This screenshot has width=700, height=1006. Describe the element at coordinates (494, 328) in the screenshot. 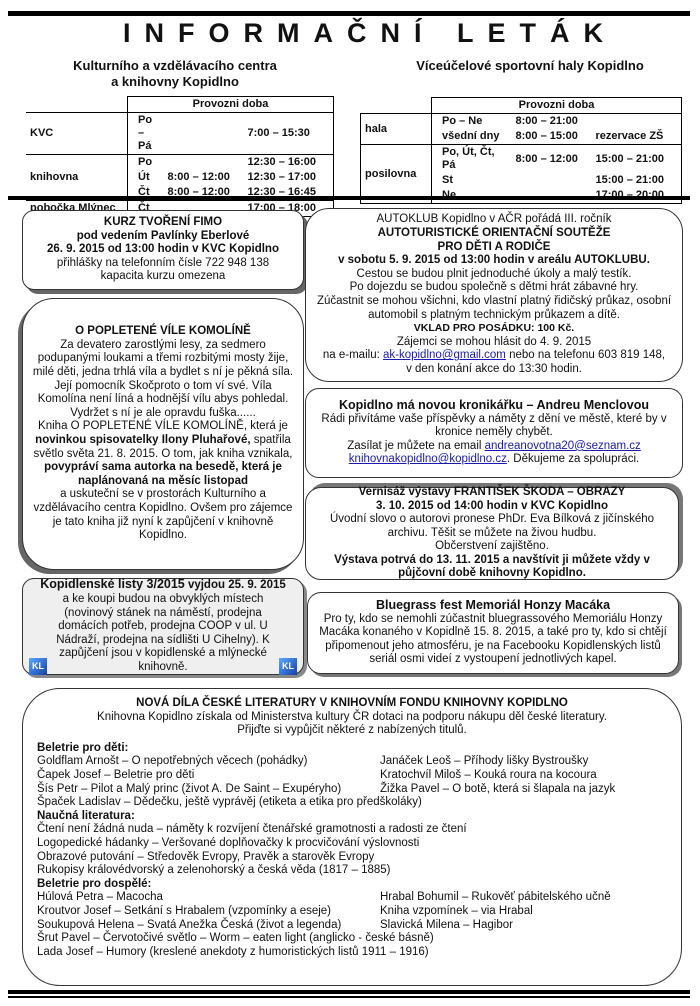

I see `autoklub-fee: VKLAD PRO POSÁDKU: 100 Kč.` at that location.